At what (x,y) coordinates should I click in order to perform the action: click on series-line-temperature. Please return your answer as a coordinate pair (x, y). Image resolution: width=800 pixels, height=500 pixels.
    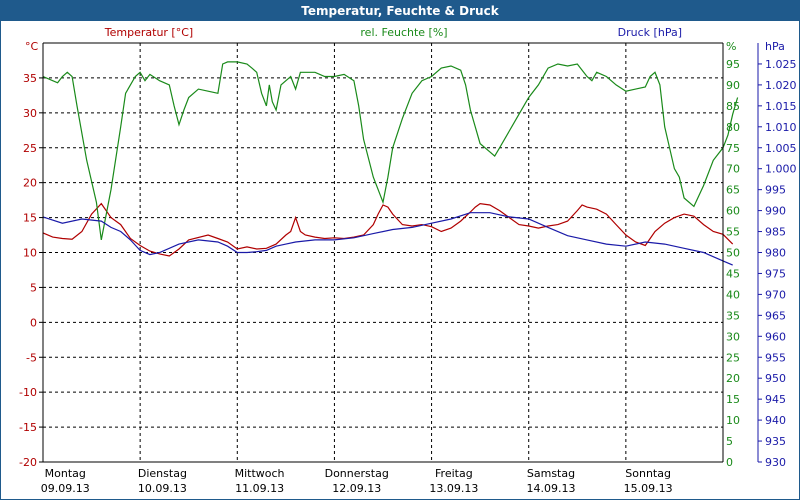
    Looking at the image, I should click on (388, 229).